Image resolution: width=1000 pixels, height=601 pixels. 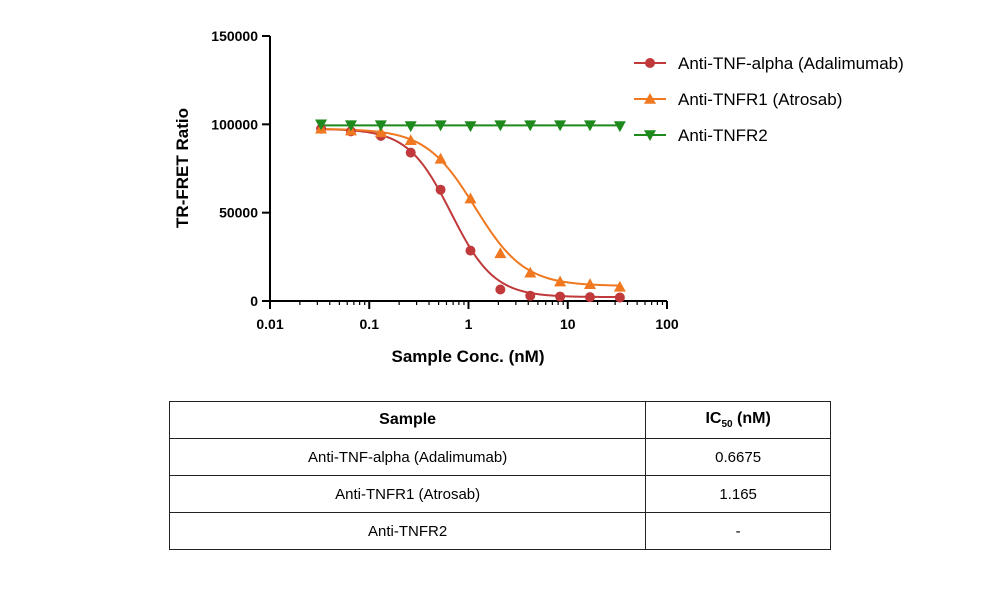 What do you see at coordinates (182, 168) in the screenshot?
I see `y-axis-title: TR-FRET Ratio` at bounding box center [182, 168].